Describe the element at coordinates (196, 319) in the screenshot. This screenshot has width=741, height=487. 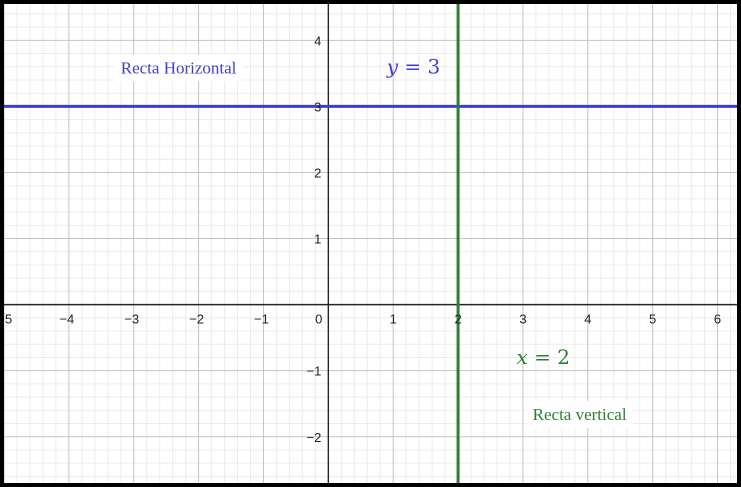
I see `x-tick-label: −2` at that location.